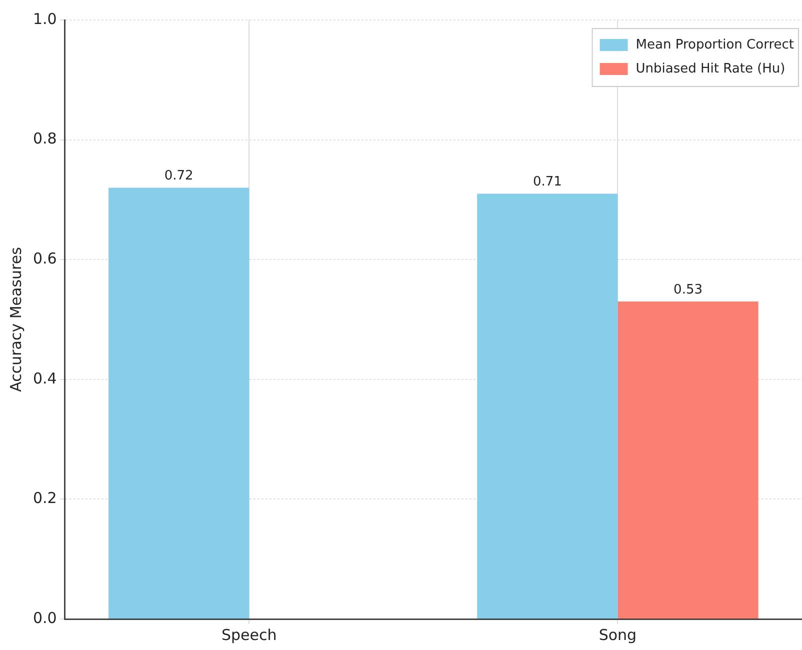  Describe the element at coordinates (688, 290) in the screenshot. I see `data-label: 0.53` at that location.